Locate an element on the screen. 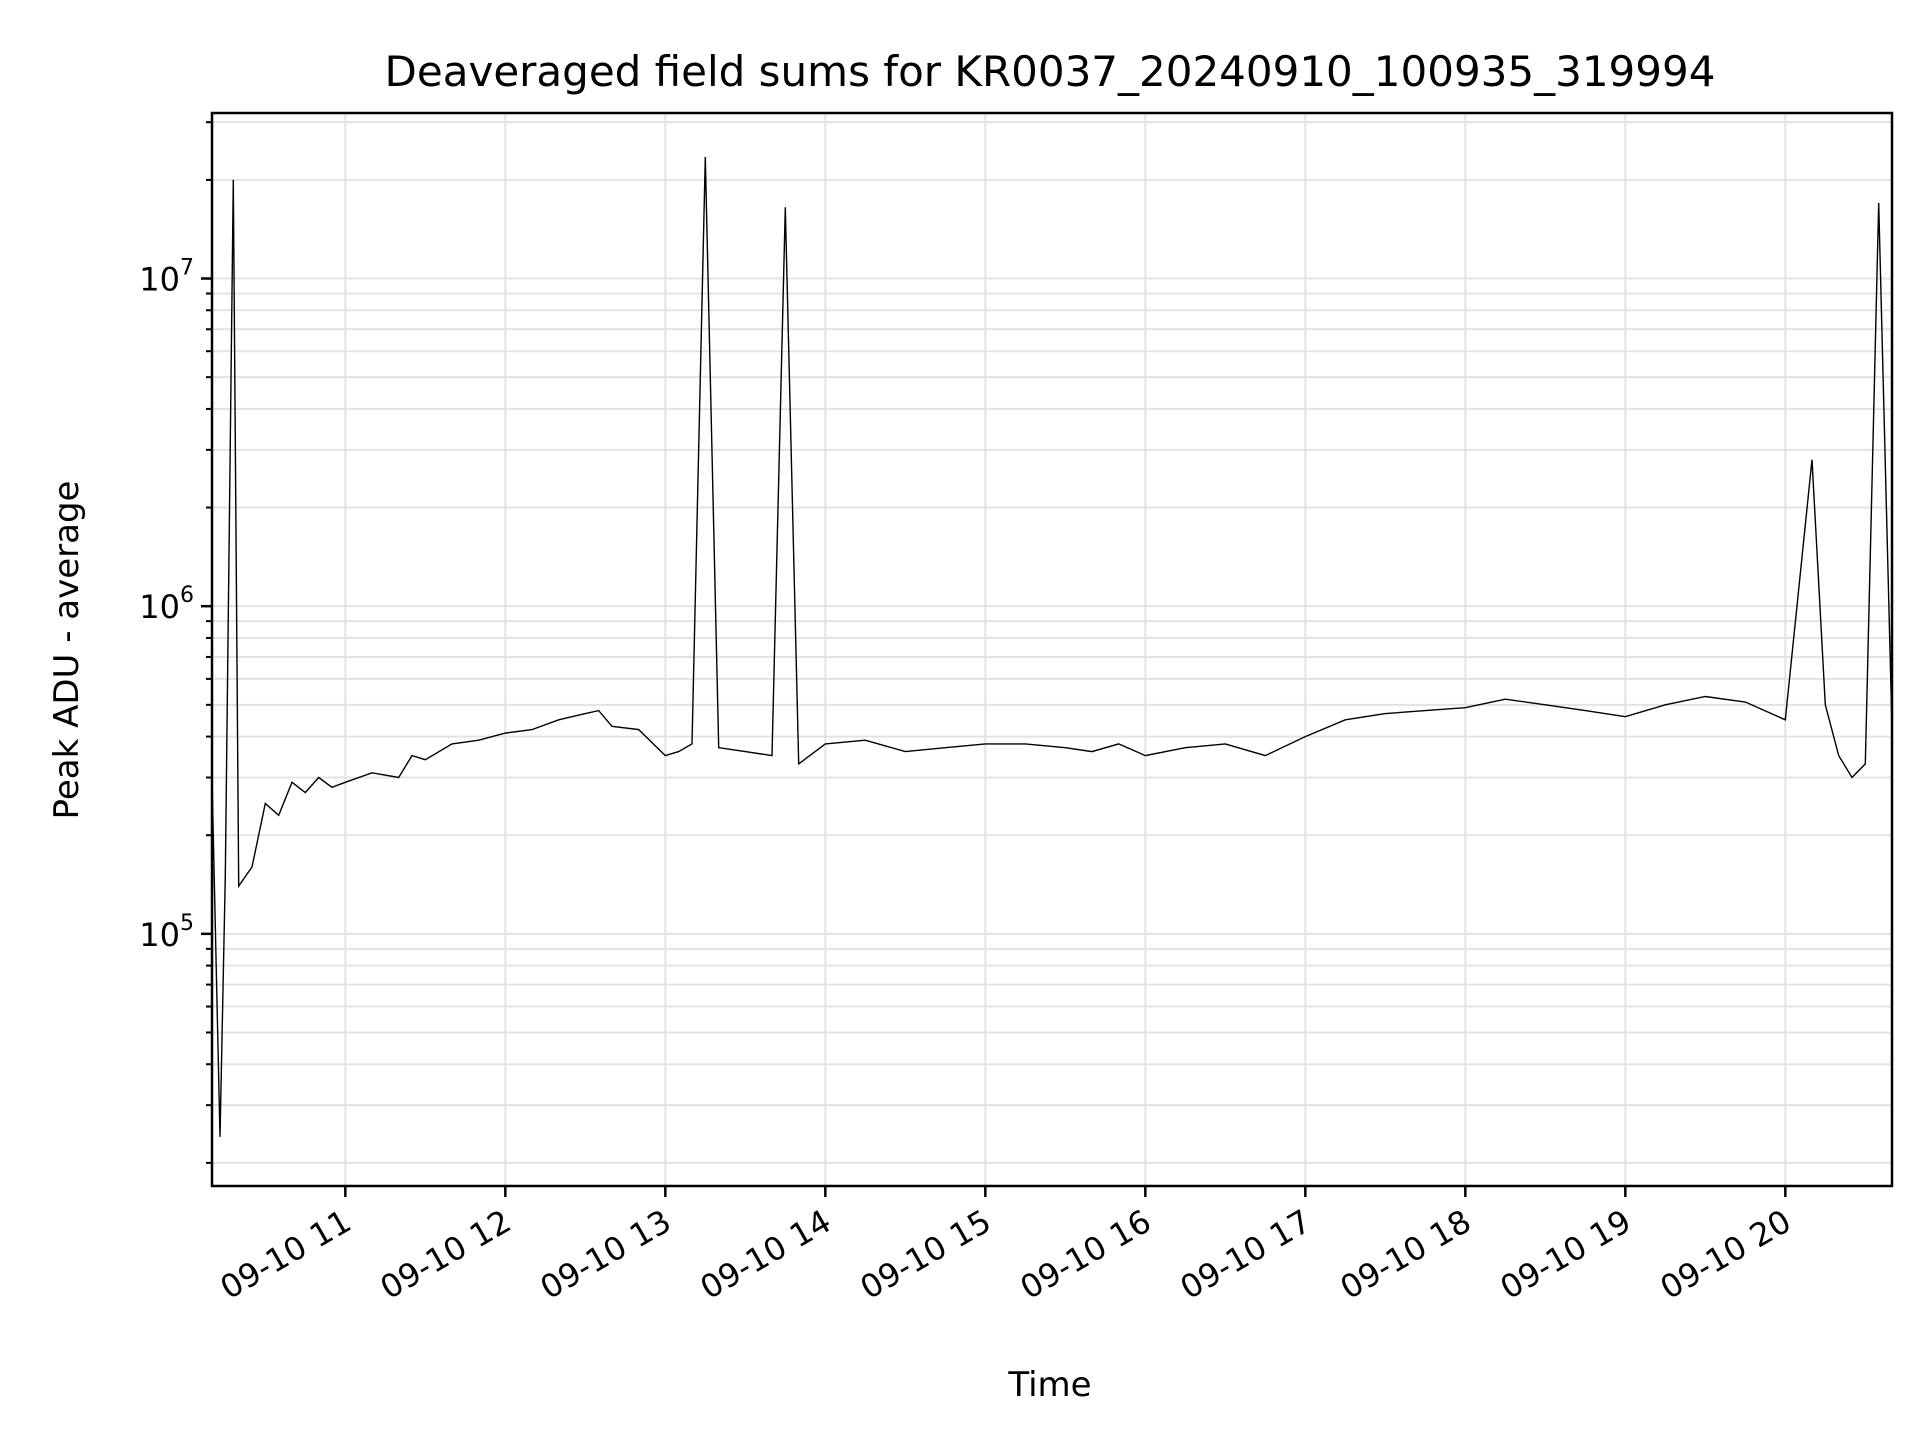  y-tick-label: 10⁶ is located at coordinates (166, 604).